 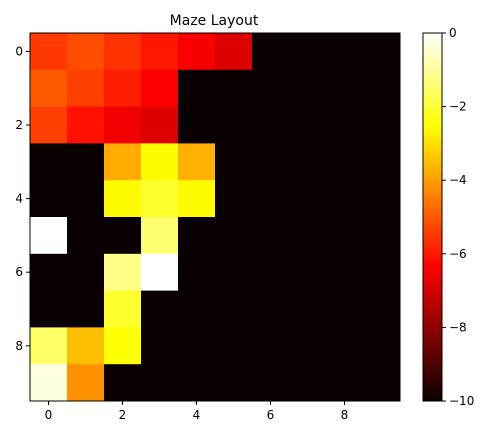 What do you see at coordinates (461, 401) in the screenshot?
I see `colorbar-tick-label: −10` at bounding box center [461, 401].